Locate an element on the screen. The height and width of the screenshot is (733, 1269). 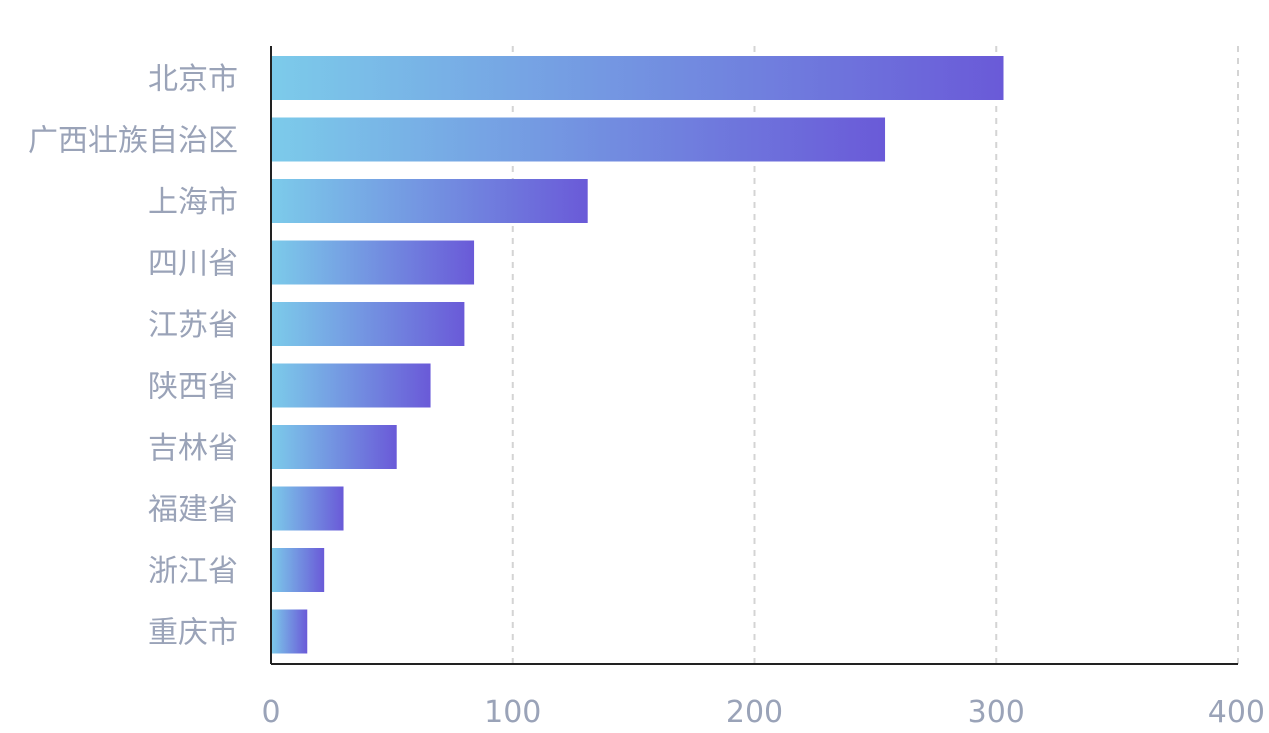
category-label: 福建省 is located at coordinates (193, 510).